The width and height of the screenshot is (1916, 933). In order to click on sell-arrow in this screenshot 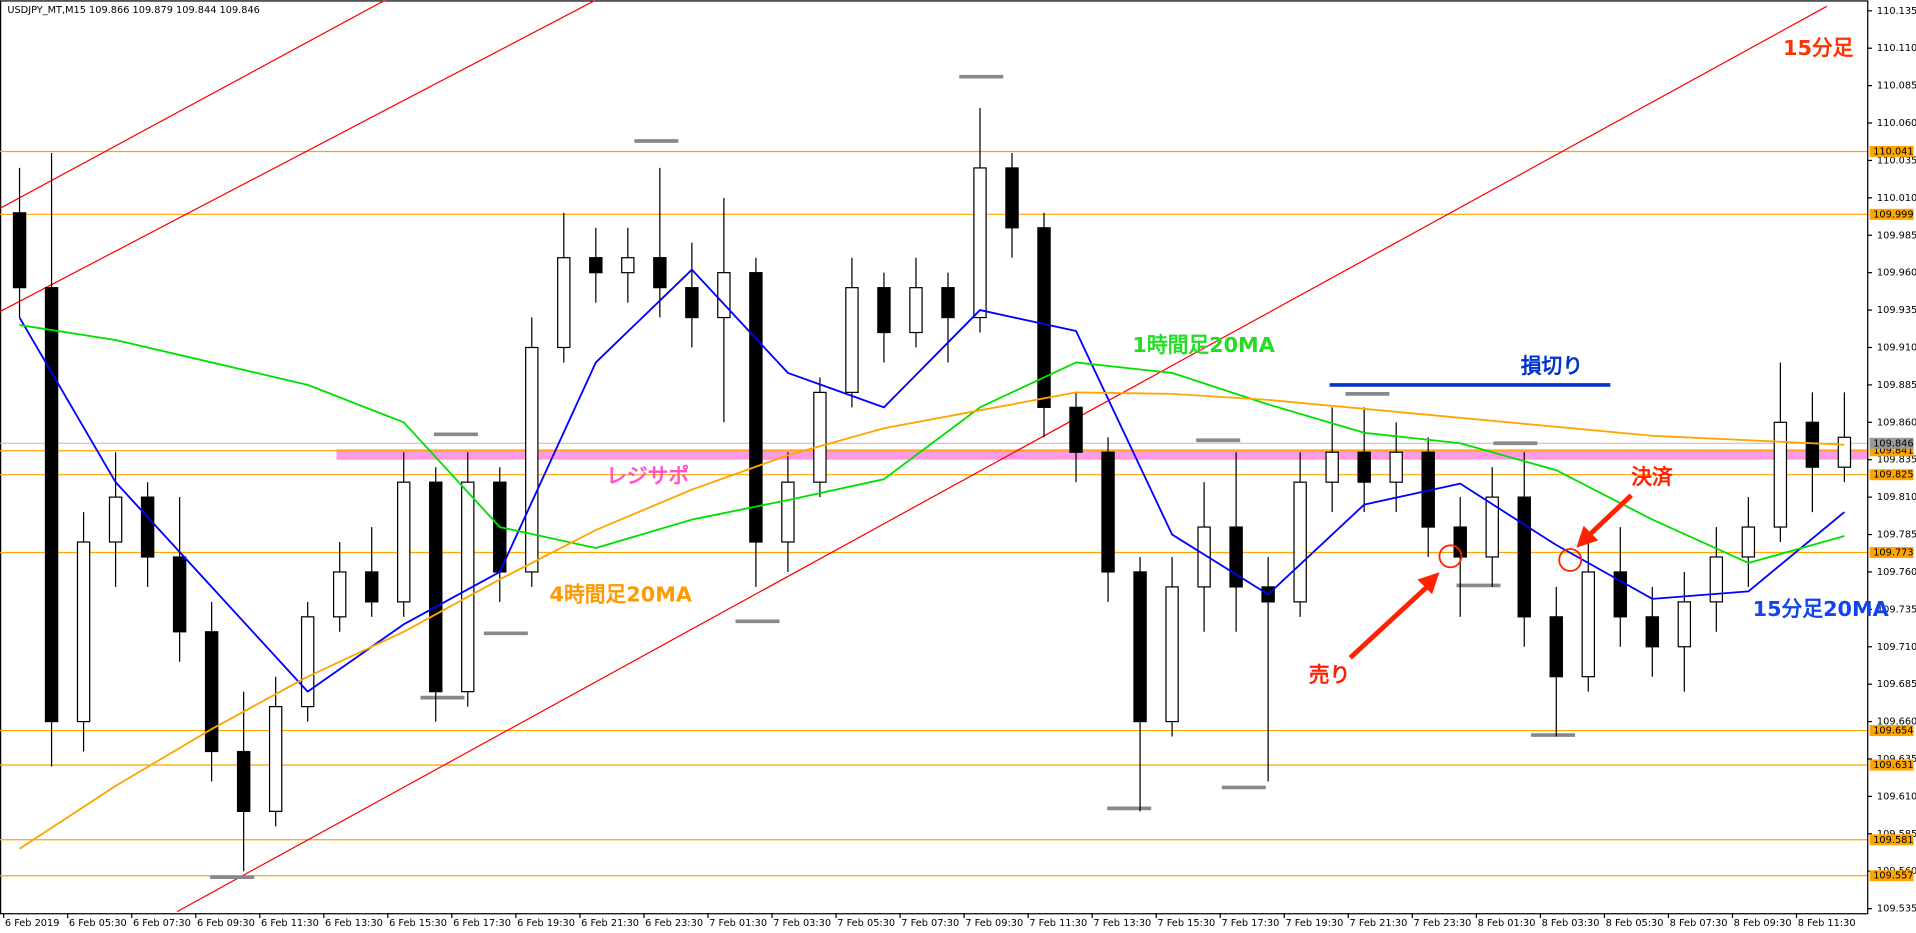, I will do `click(1390, 621)`.